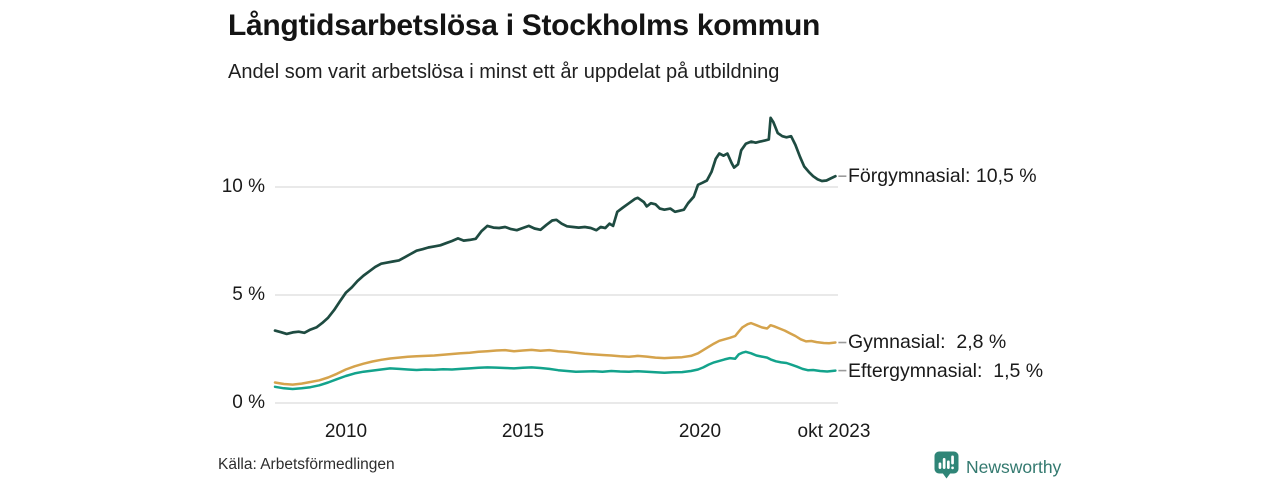 This screenshot has width=1280, height=480. Describe the element at coordinates (946, 371) in the screenshot. I see `series-label-eftergymnasial: Eftergymnasial: 1,5 %` at that location.